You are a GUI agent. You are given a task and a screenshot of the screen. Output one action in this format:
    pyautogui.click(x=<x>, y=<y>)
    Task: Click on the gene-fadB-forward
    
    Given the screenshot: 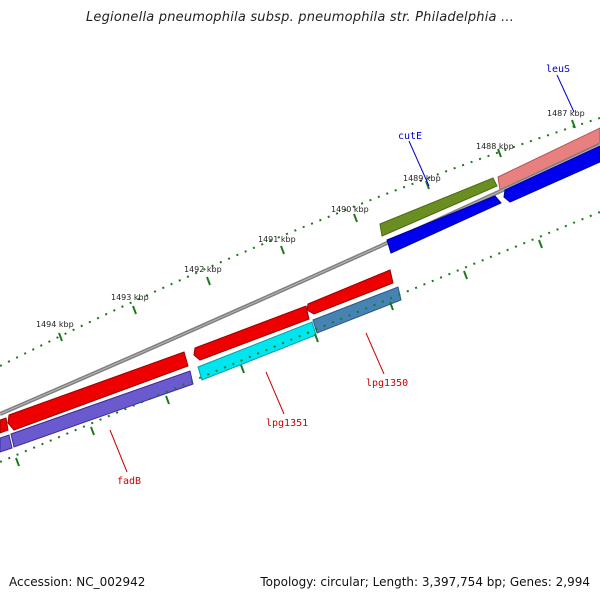 What is the action you would take?
    pyautogui.click(x=98, y=391)
    